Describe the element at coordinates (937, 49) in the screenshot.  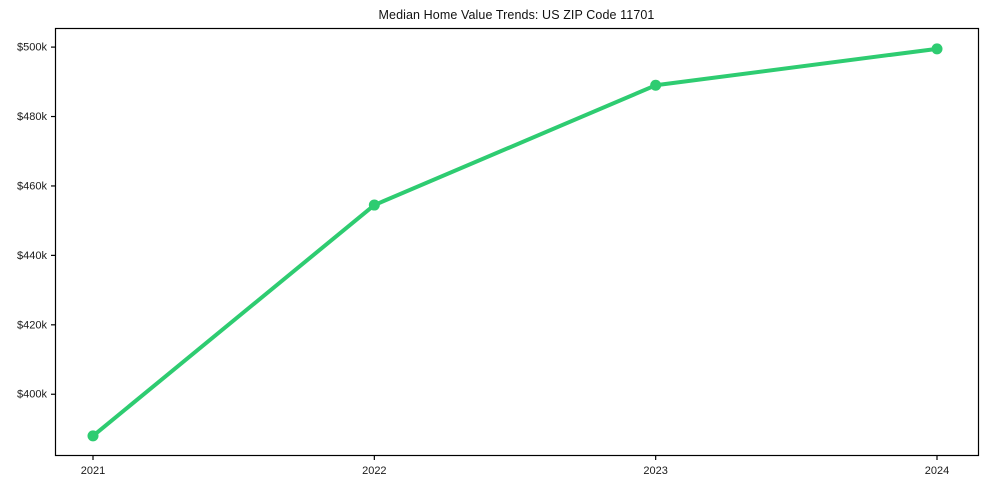
I see `data-point-2024` at that location.